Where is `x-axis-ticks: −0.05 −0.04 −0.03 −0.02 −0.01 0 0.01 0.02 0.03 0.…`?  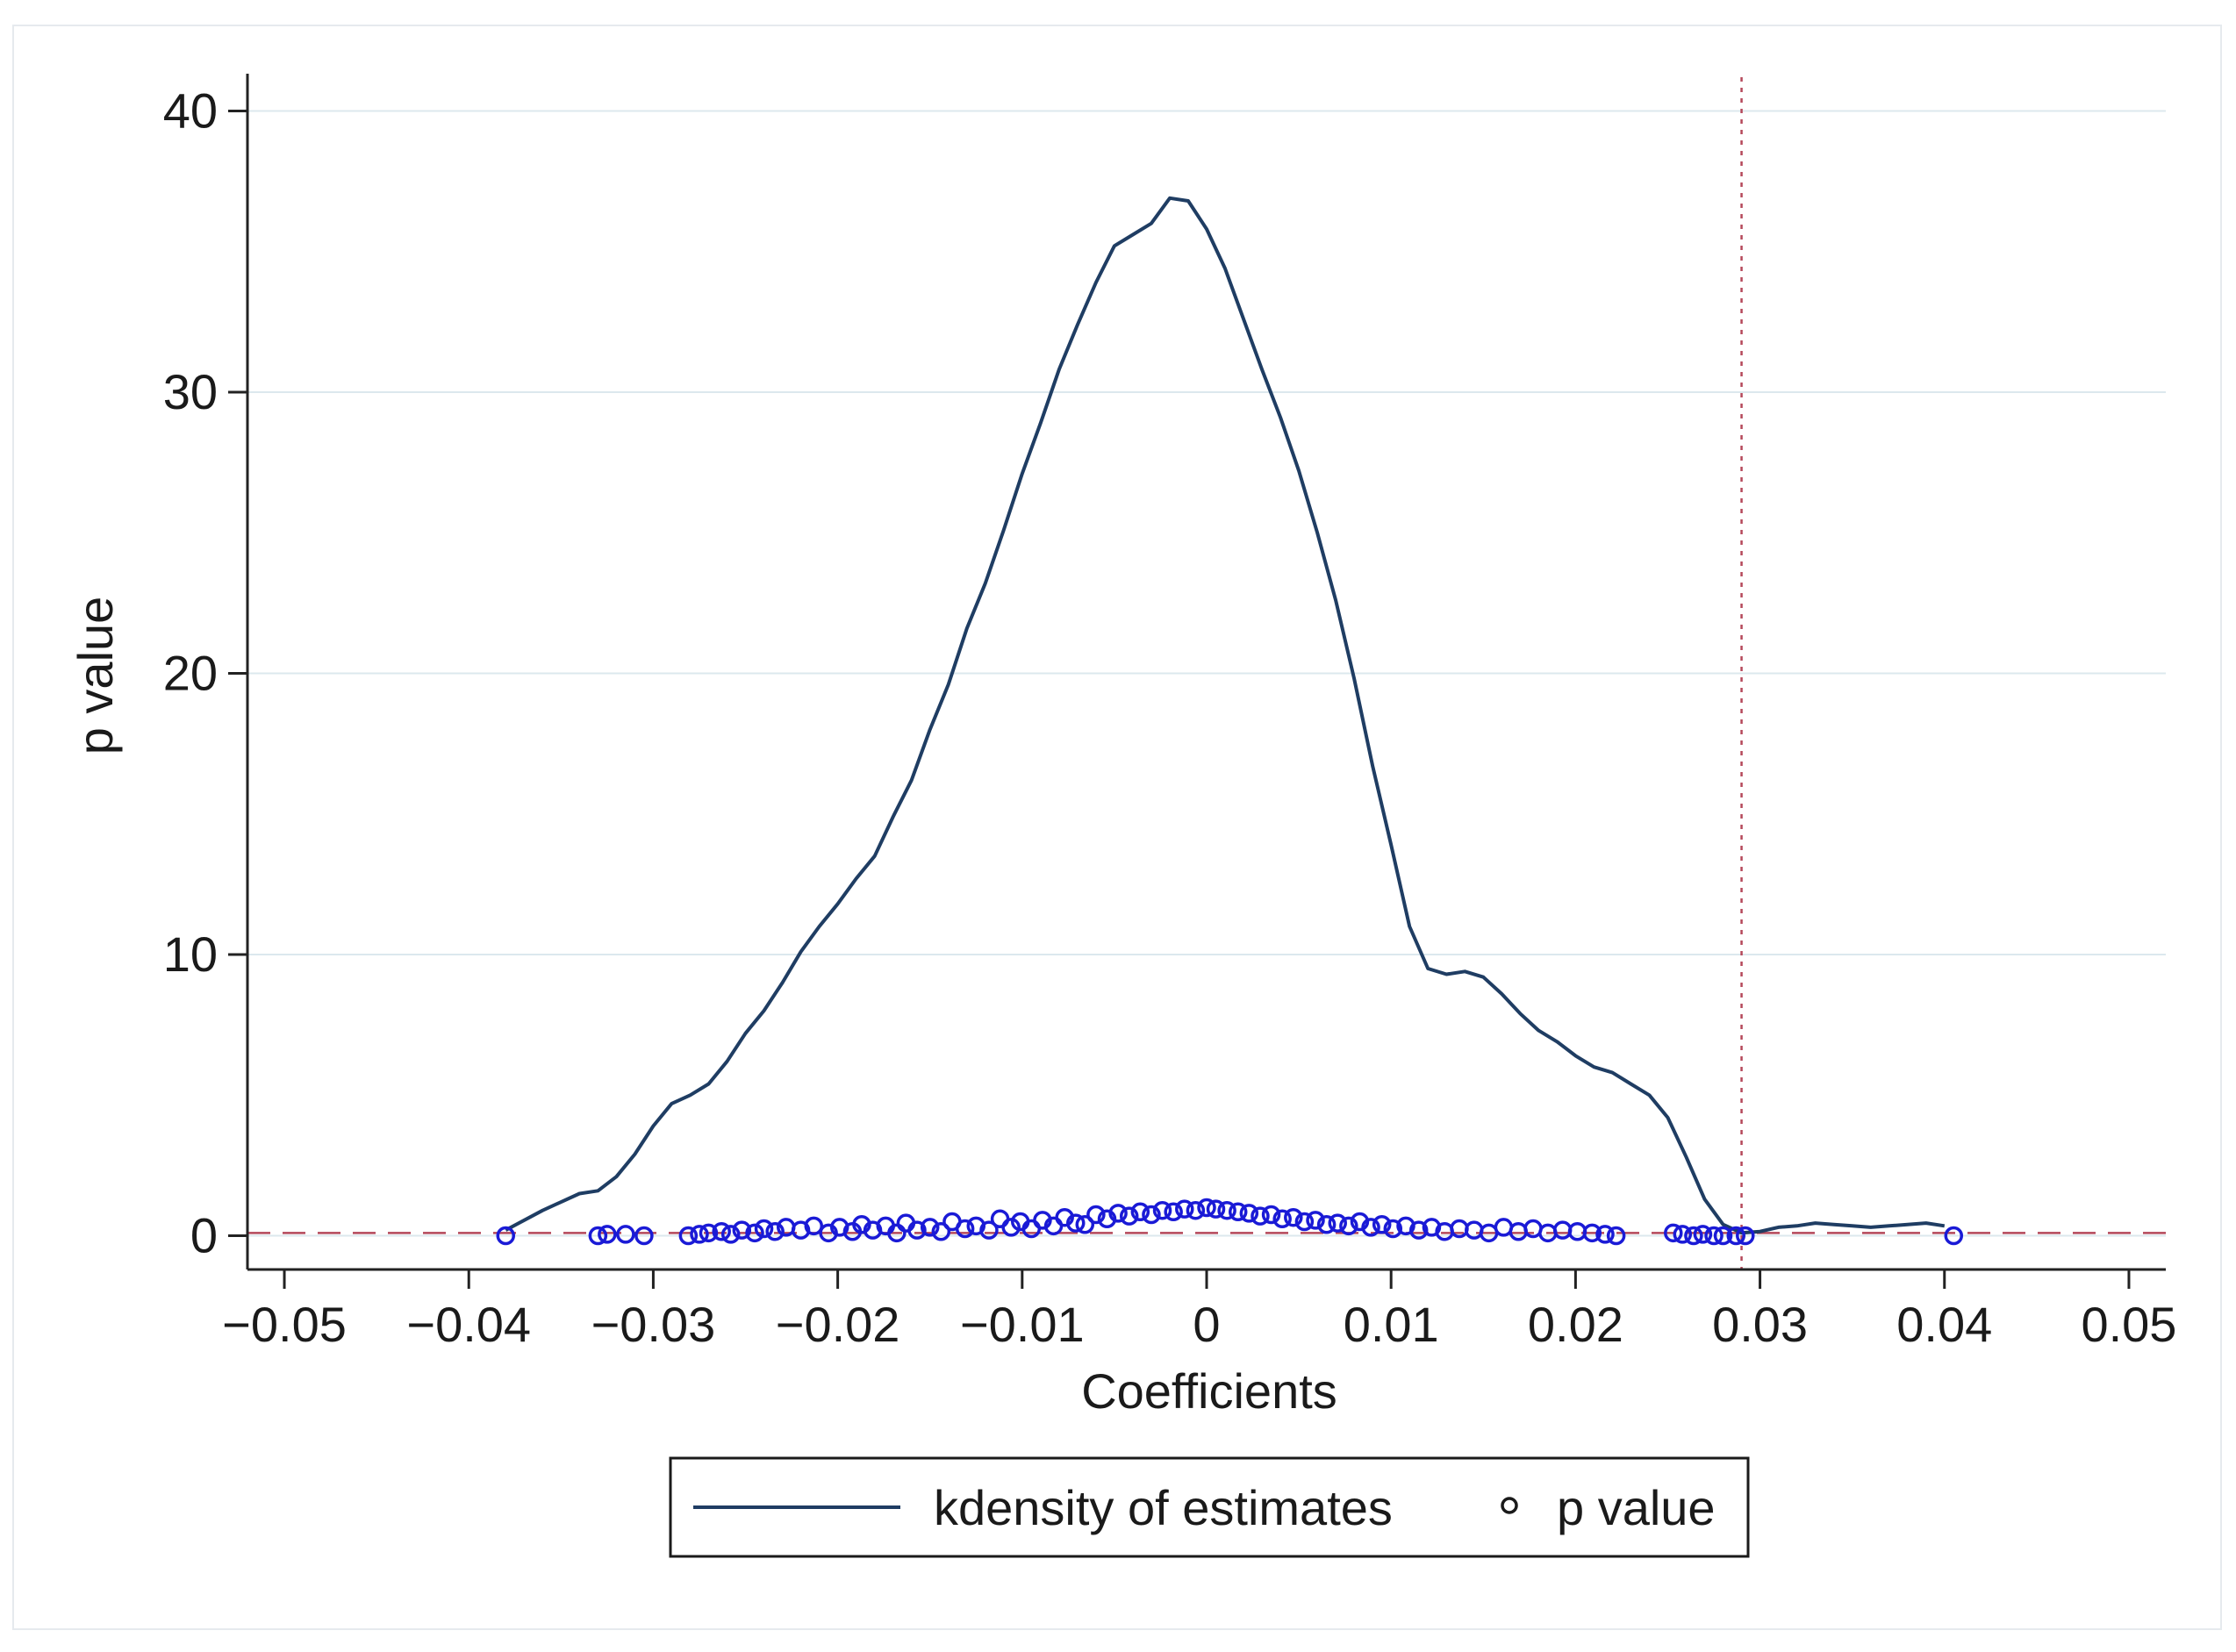
x-axis-ticks: −0.05 −0.04 −0.03 −0.02 −0.01 0 0.01 0.02 0.03 0.… is located at coordinates (1199, 1311).